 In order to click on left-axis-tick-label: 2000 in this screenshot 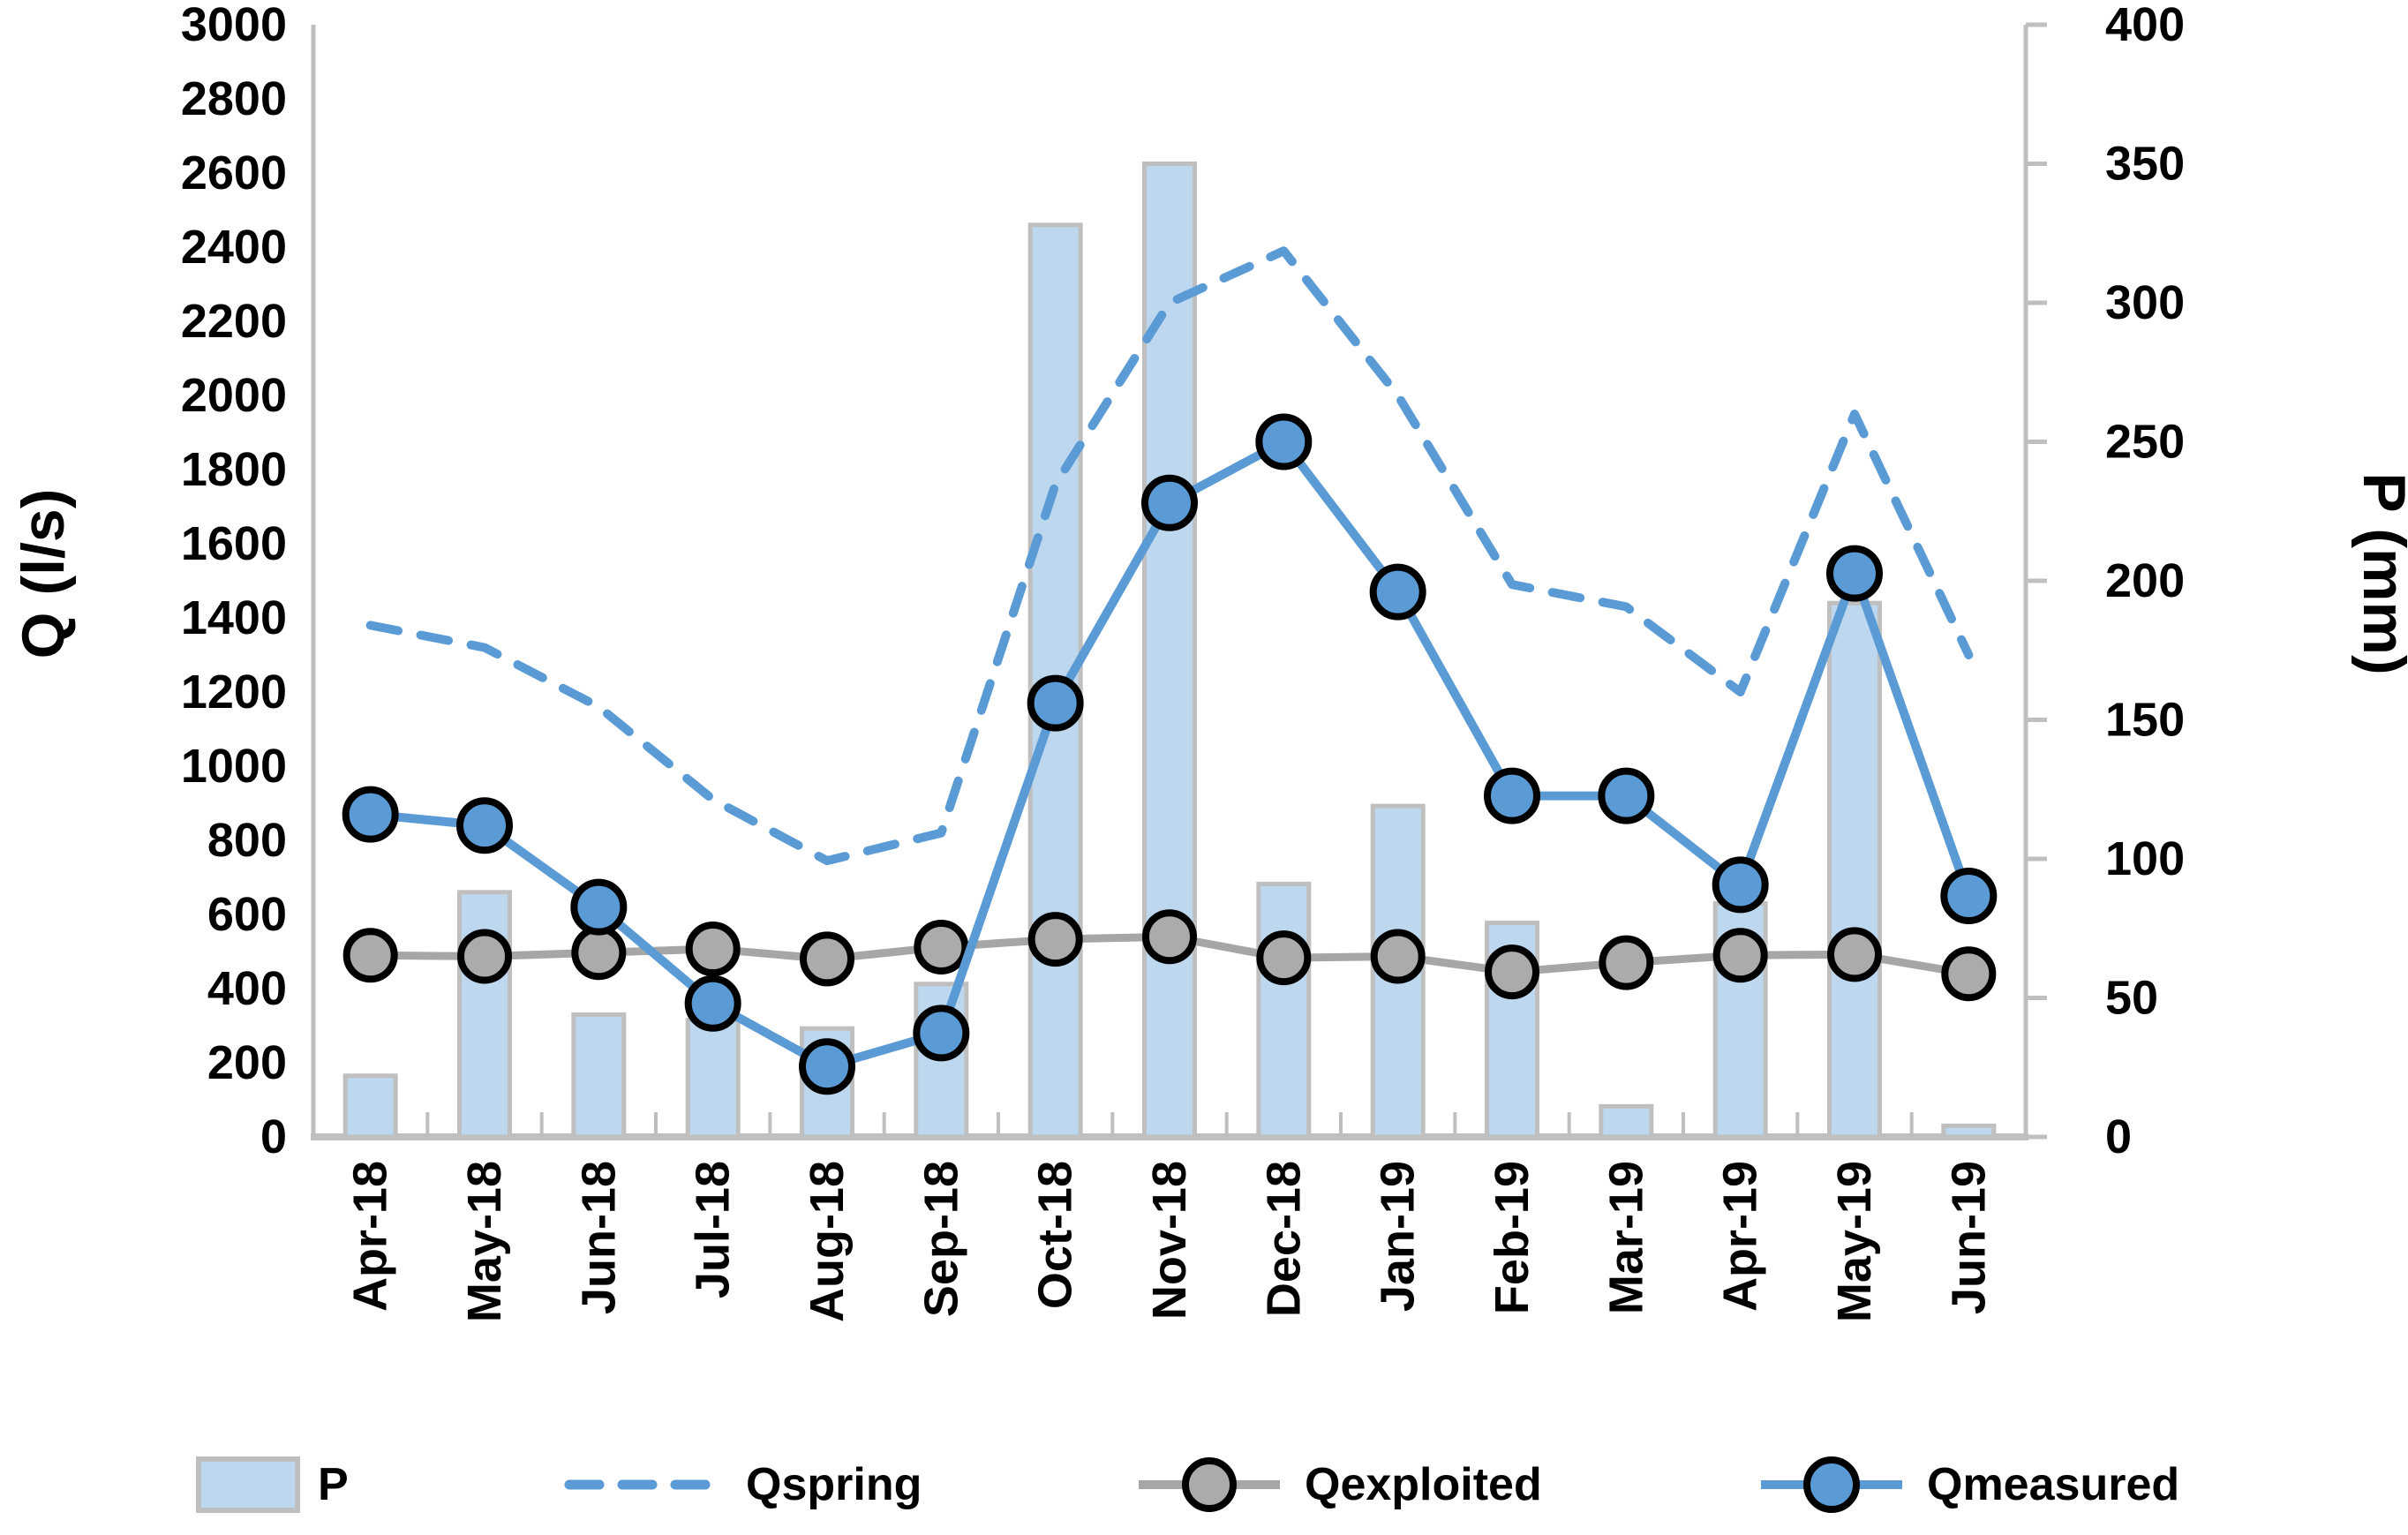, I will do `click(234, 395)`.